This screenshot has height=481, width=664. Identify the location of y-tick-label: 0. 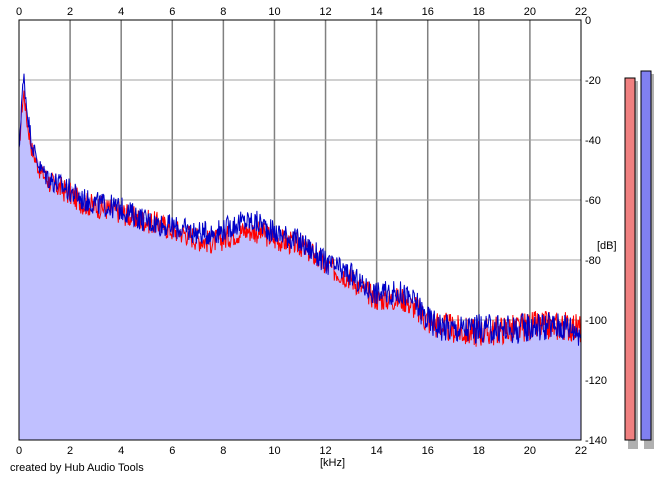
(588, 21).